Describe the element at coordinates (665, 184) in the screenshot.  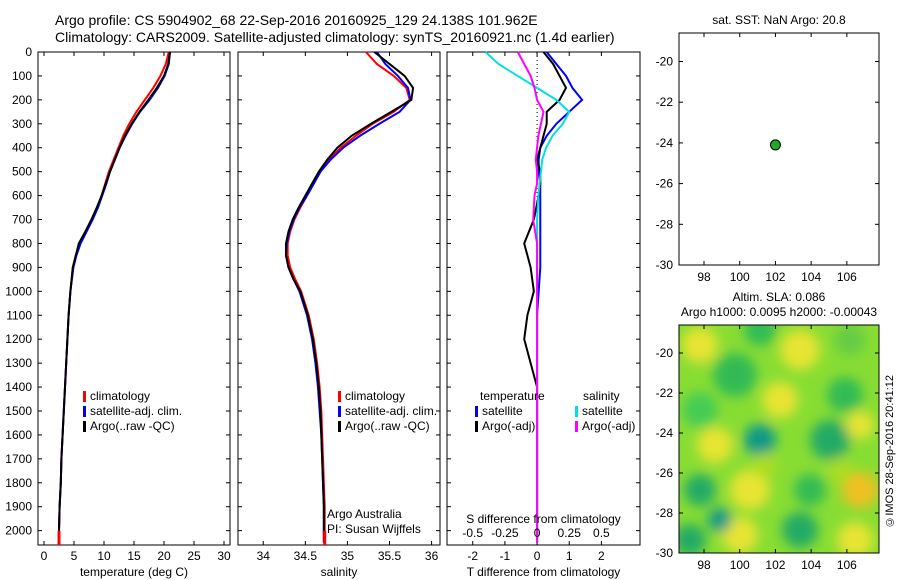
I see `map-ytick-label-top: -26` at that location.